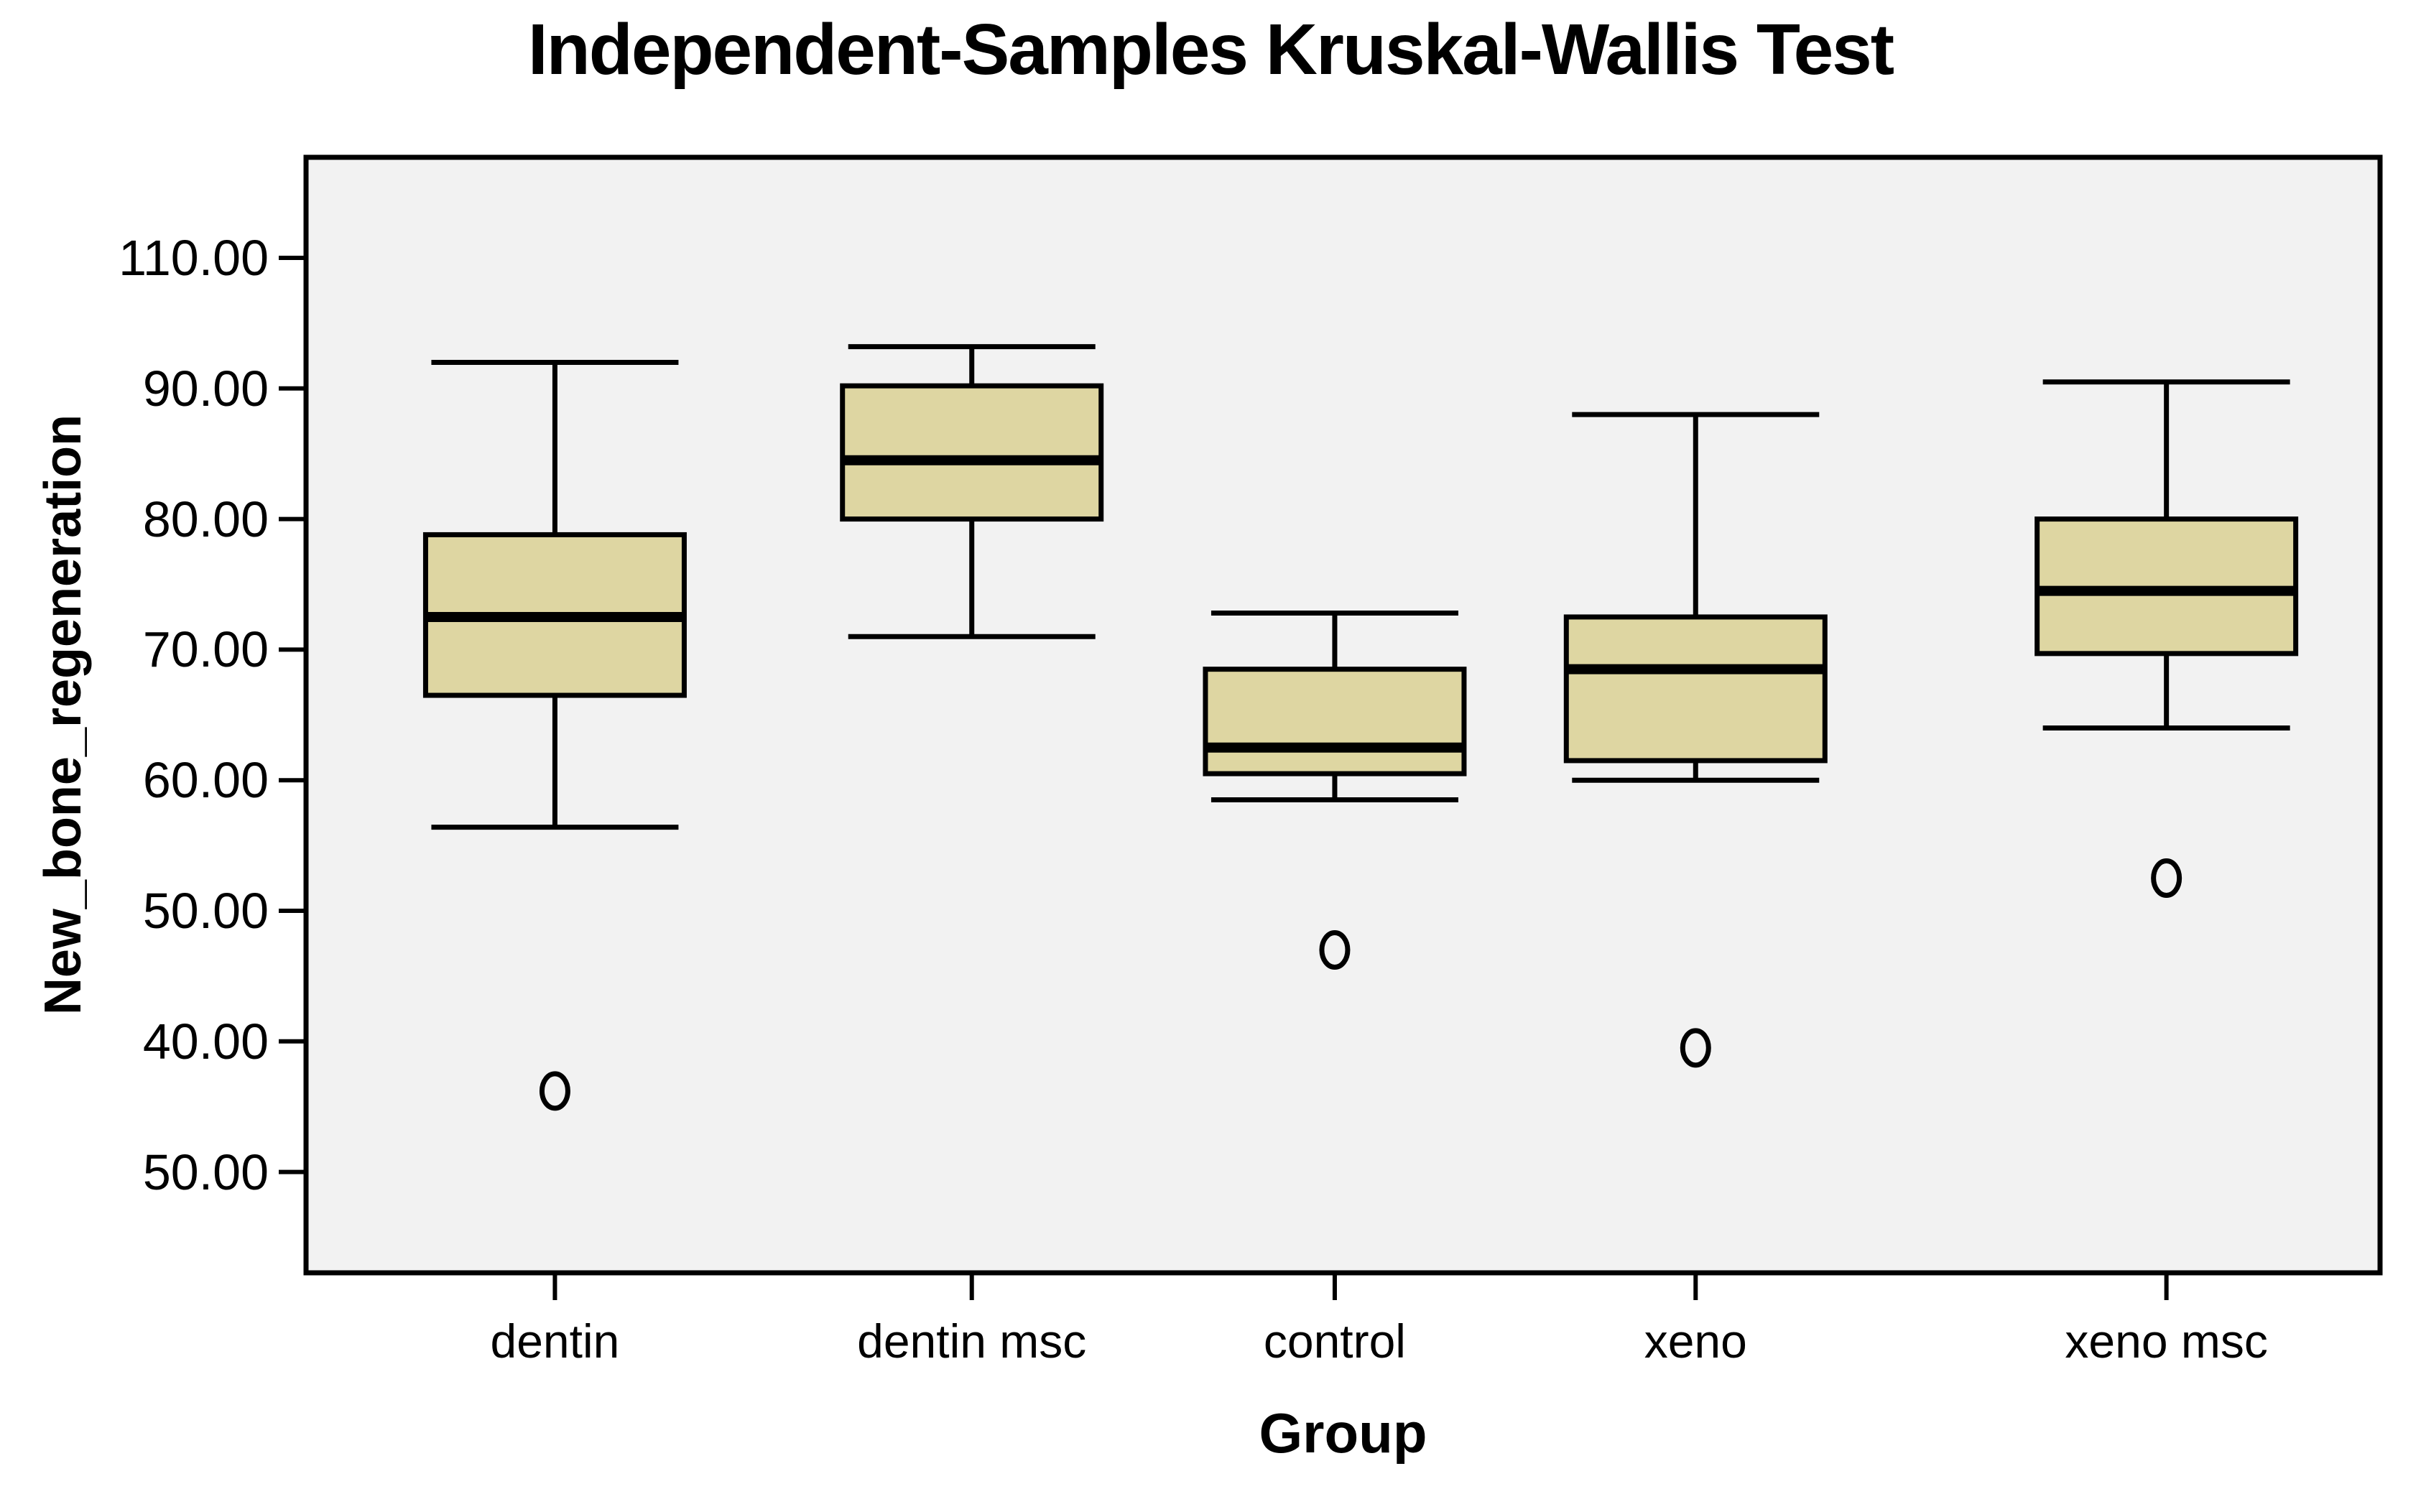 This screenshot has height=1512, width=2421. Describe the element at coordinates (554, 1091) in the screenshot. I see `outlier-point-dentin` at that location.